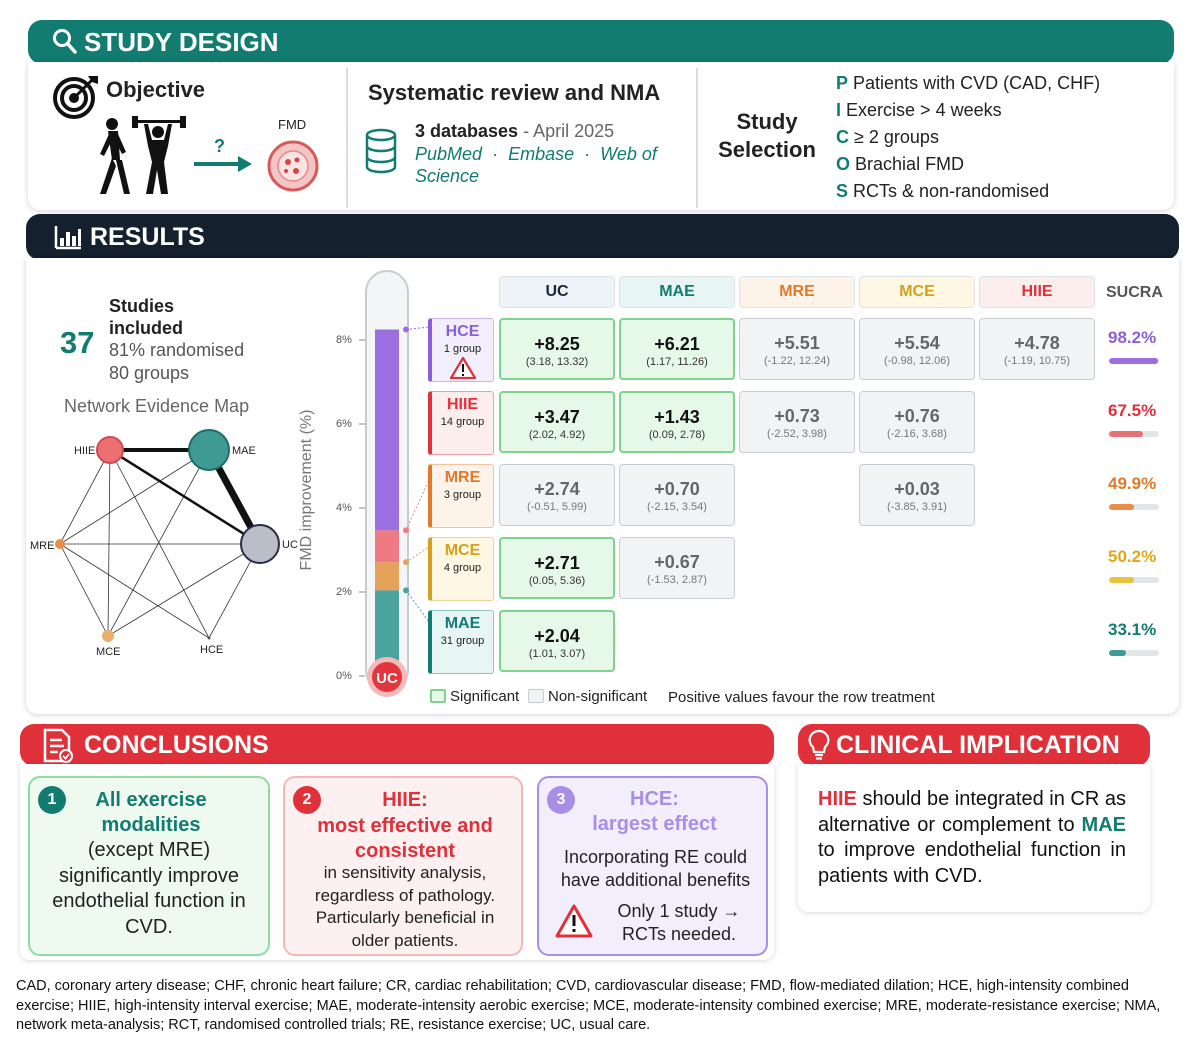 This screenshot has height=1047, width=1200. I want to click on thermometer-leader-hce, so click(417, 328).